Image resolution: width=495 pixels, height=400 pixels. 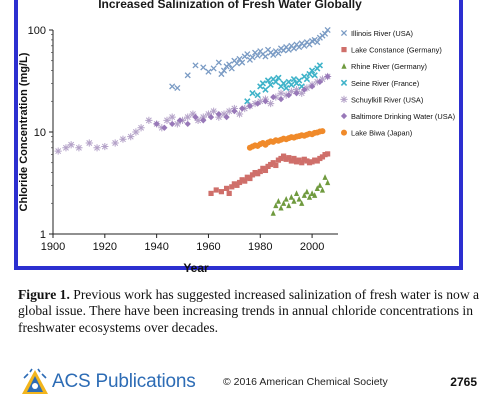 What do you see at coordinates (389, 66) in the screenshot?
I see `legend-entry: Rhine River (Germany)` at bounding box center [389, 66].